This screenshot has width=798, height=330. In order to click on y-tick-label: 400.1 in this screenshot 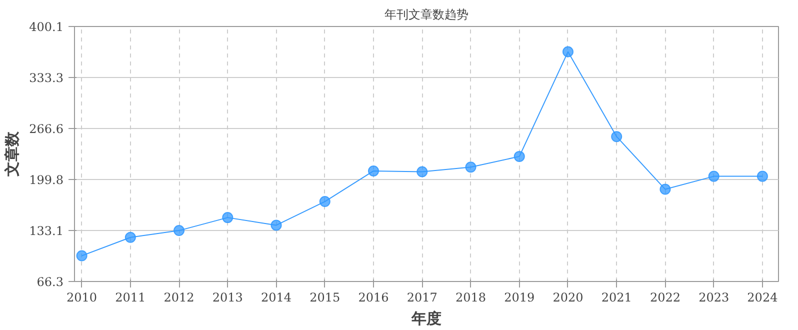, I will do `click(46, 27)`.